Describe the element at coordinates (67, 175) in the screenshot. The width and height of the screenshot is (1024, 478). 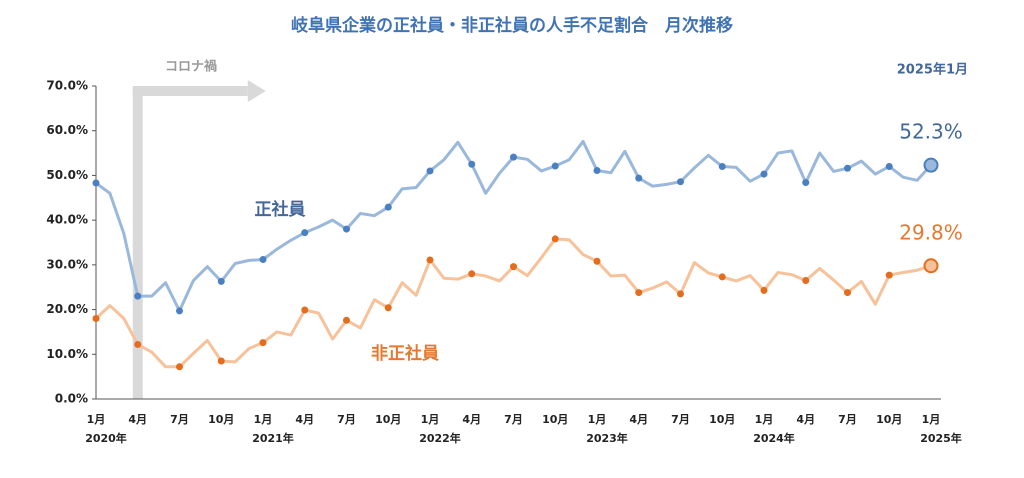
I see `y-tick-label: 50.0%` at that location.